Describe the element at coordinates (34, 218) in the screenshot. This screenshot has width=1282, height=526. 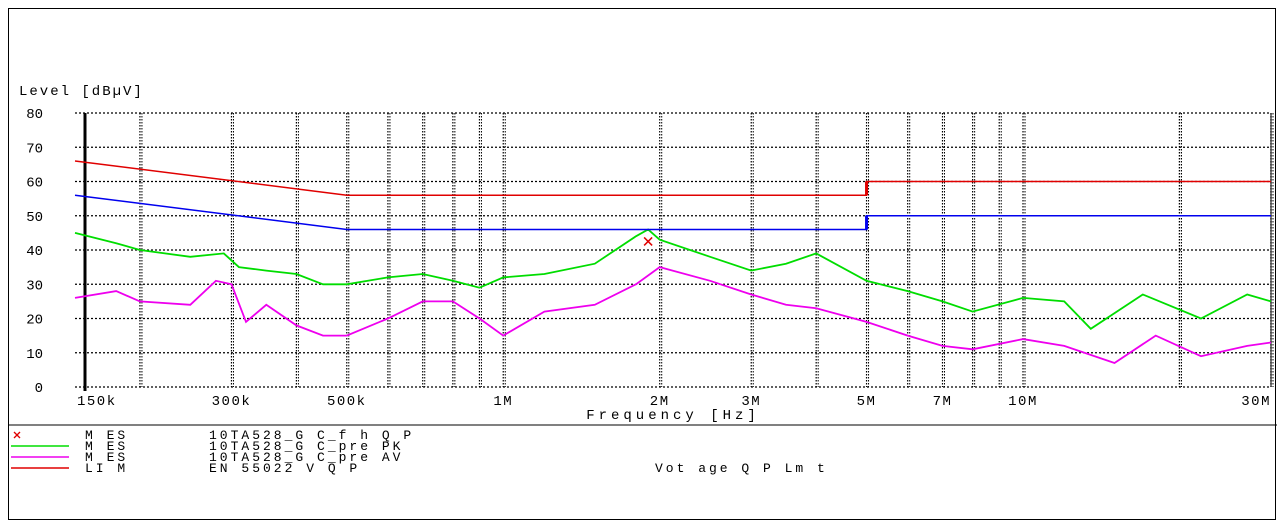
I see `y-tick-label: 50` at that location.